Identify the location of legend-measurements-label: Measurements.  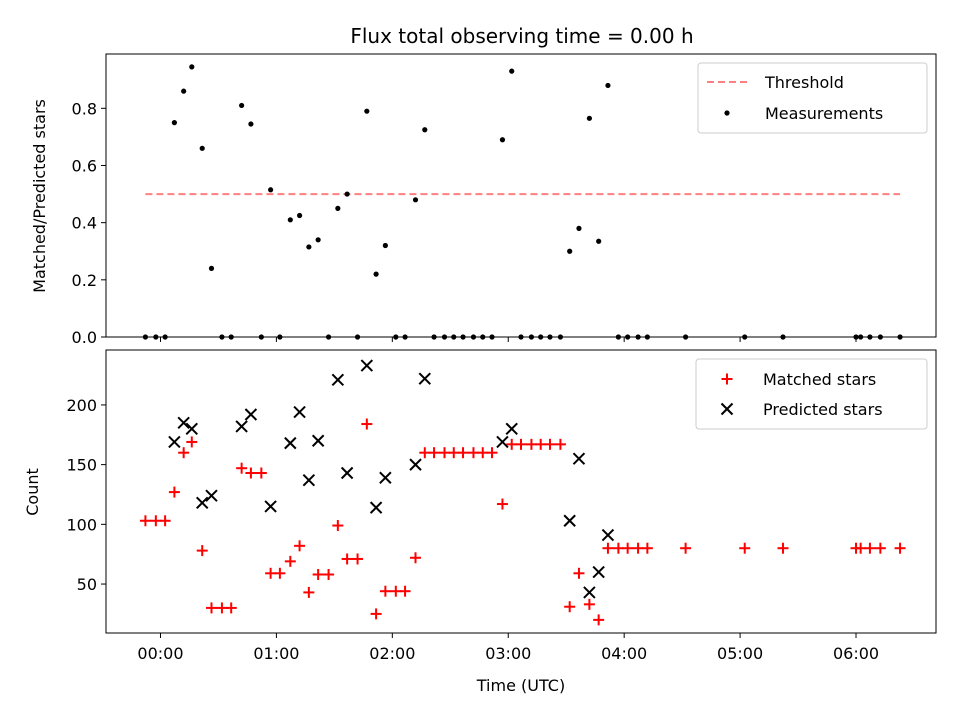
(824, 113).